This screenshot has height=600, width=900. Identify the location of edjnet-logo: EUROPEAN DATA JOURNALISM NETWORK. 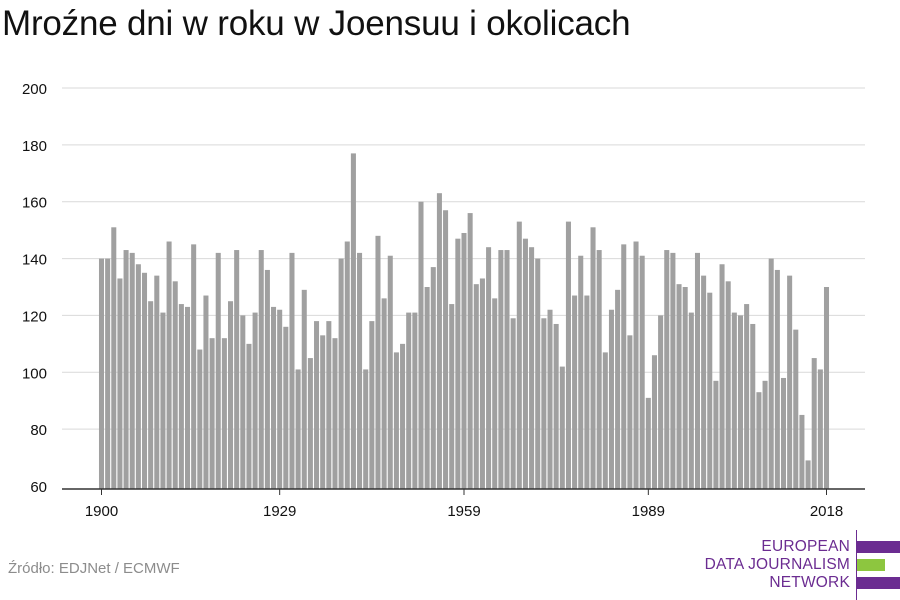
(800, 565).